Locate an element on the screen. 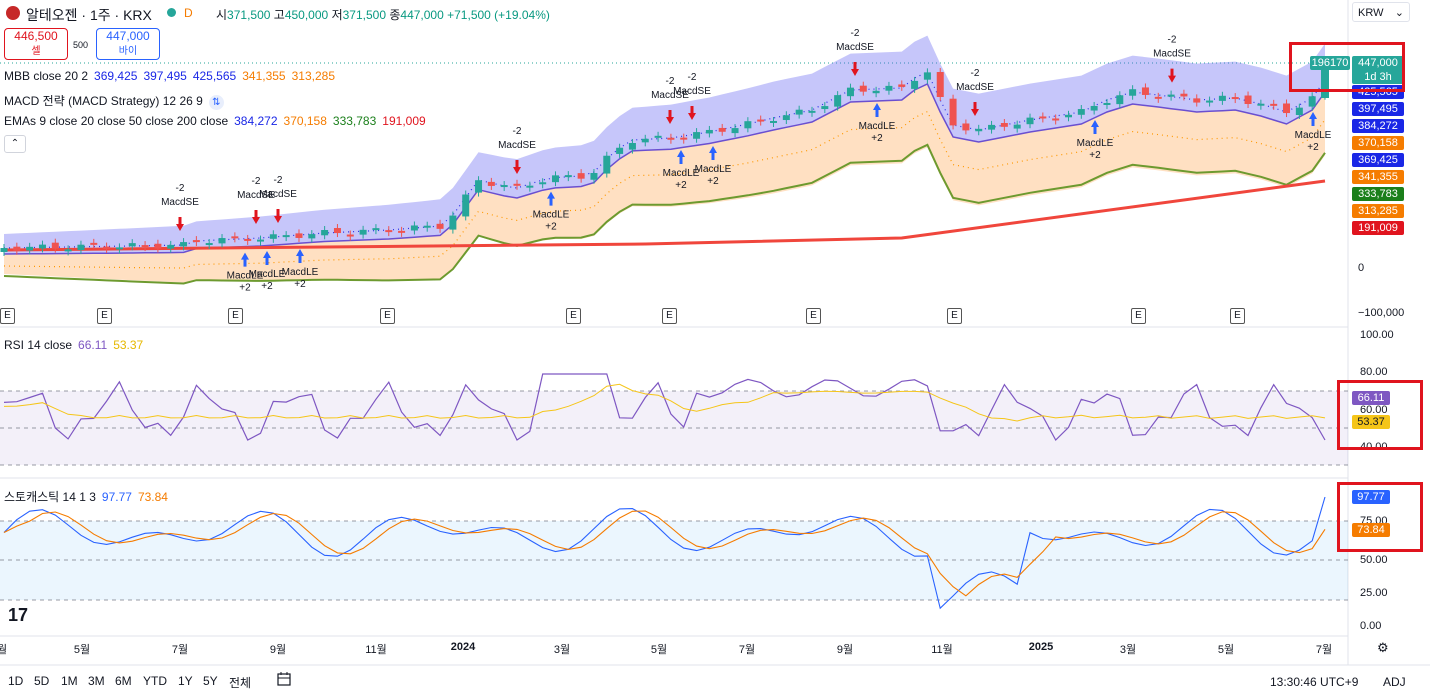  timeframe-button: 5Y is located at coordinates (210, 681).